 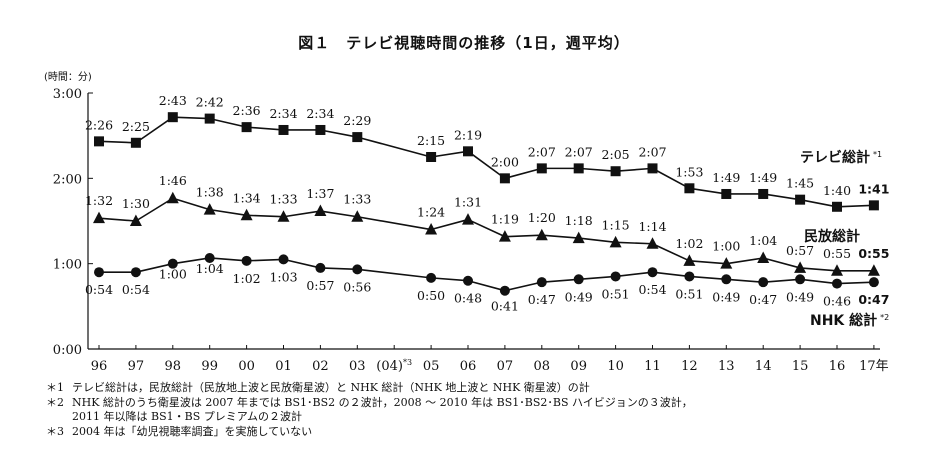 I want to click on x-tick-label: 16, so click(x=837, y=366).